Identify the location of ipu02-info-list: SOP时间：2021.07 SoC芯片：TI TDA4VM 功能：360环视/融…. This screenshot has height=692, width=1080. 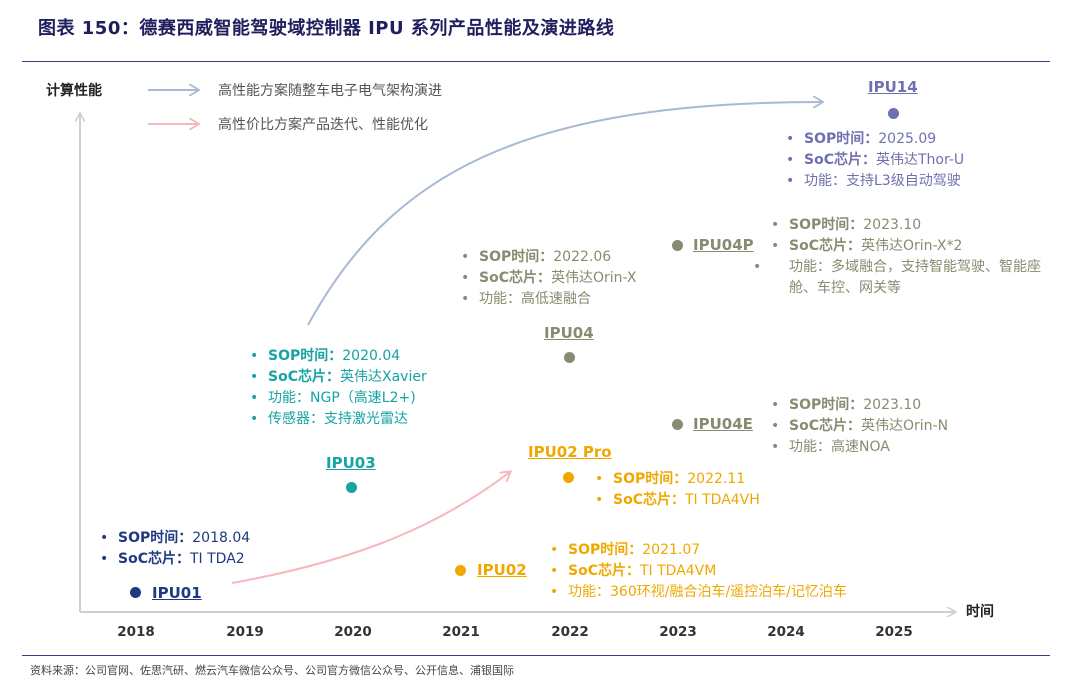
(698, 571).